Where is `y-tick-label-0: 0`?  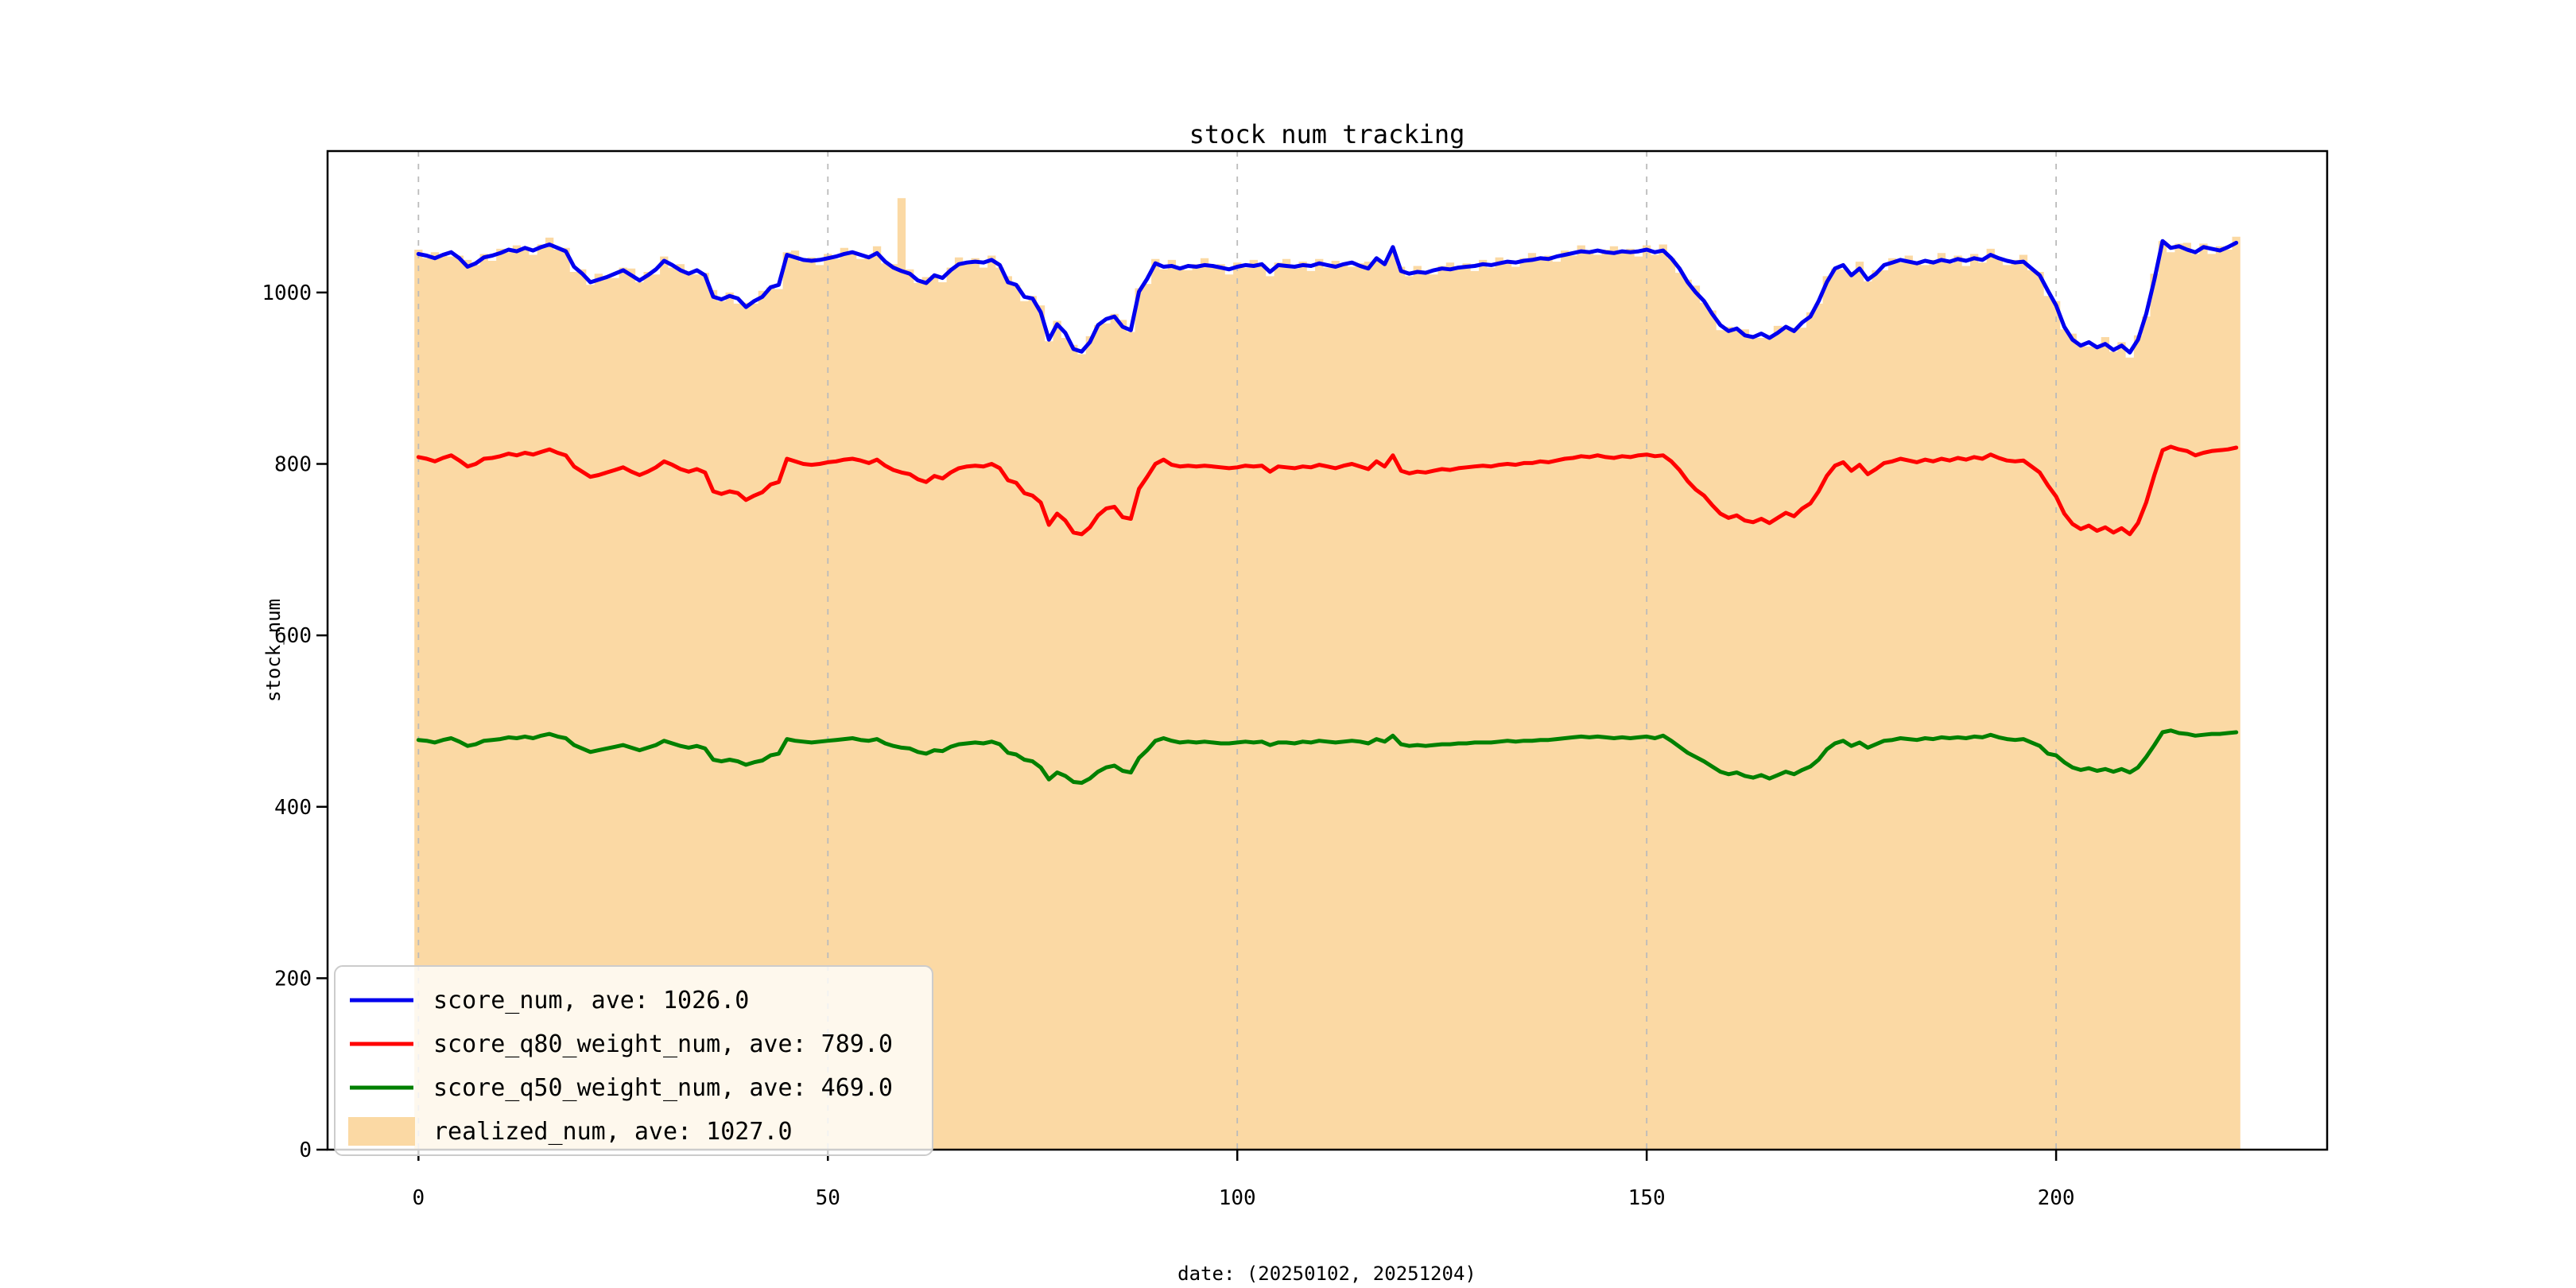 y-tick-label-0: 0 is located at coordinates (305, 1150).